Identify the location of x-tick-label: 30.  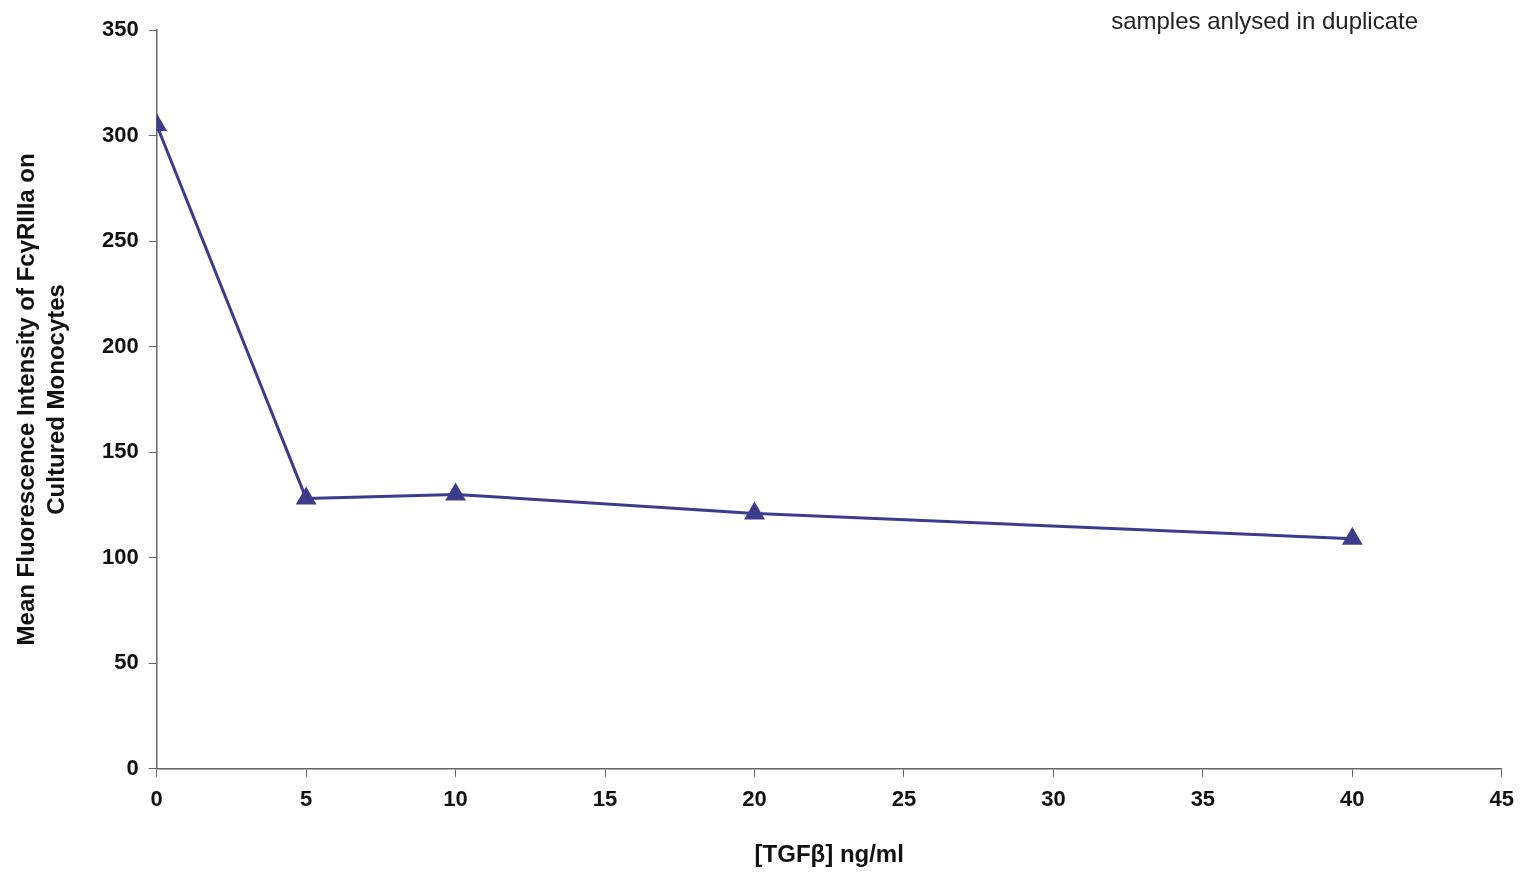
(1053, 799).